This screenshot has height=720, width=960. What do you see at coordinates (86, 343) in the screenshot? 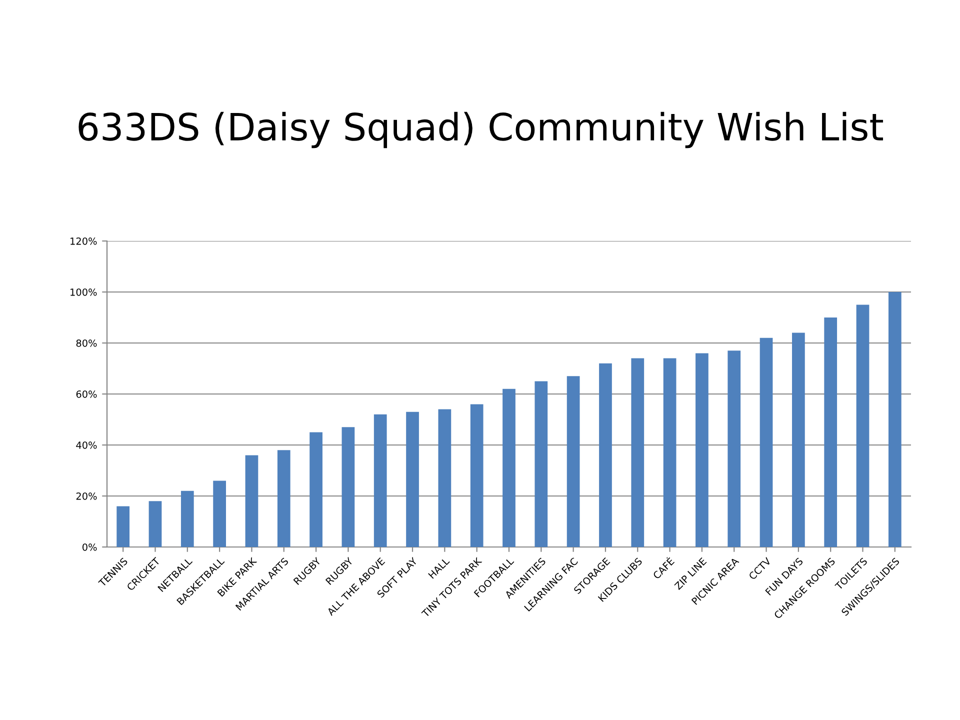
I see `y-tick-label: 80%` at bounding box center [86, 343].